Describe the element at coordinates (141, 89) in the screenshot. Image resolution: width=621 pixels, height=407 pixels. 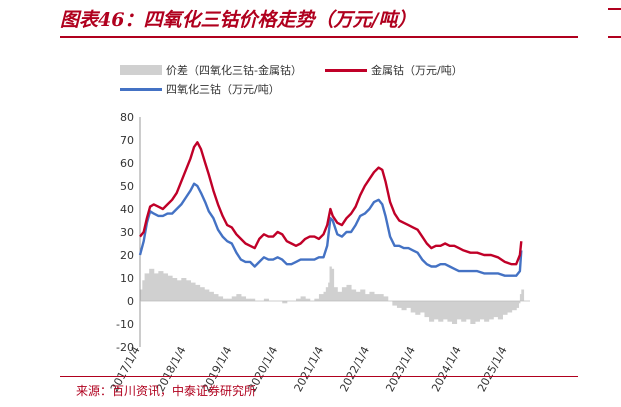
I see `legend-swatch-oxide` at that location.